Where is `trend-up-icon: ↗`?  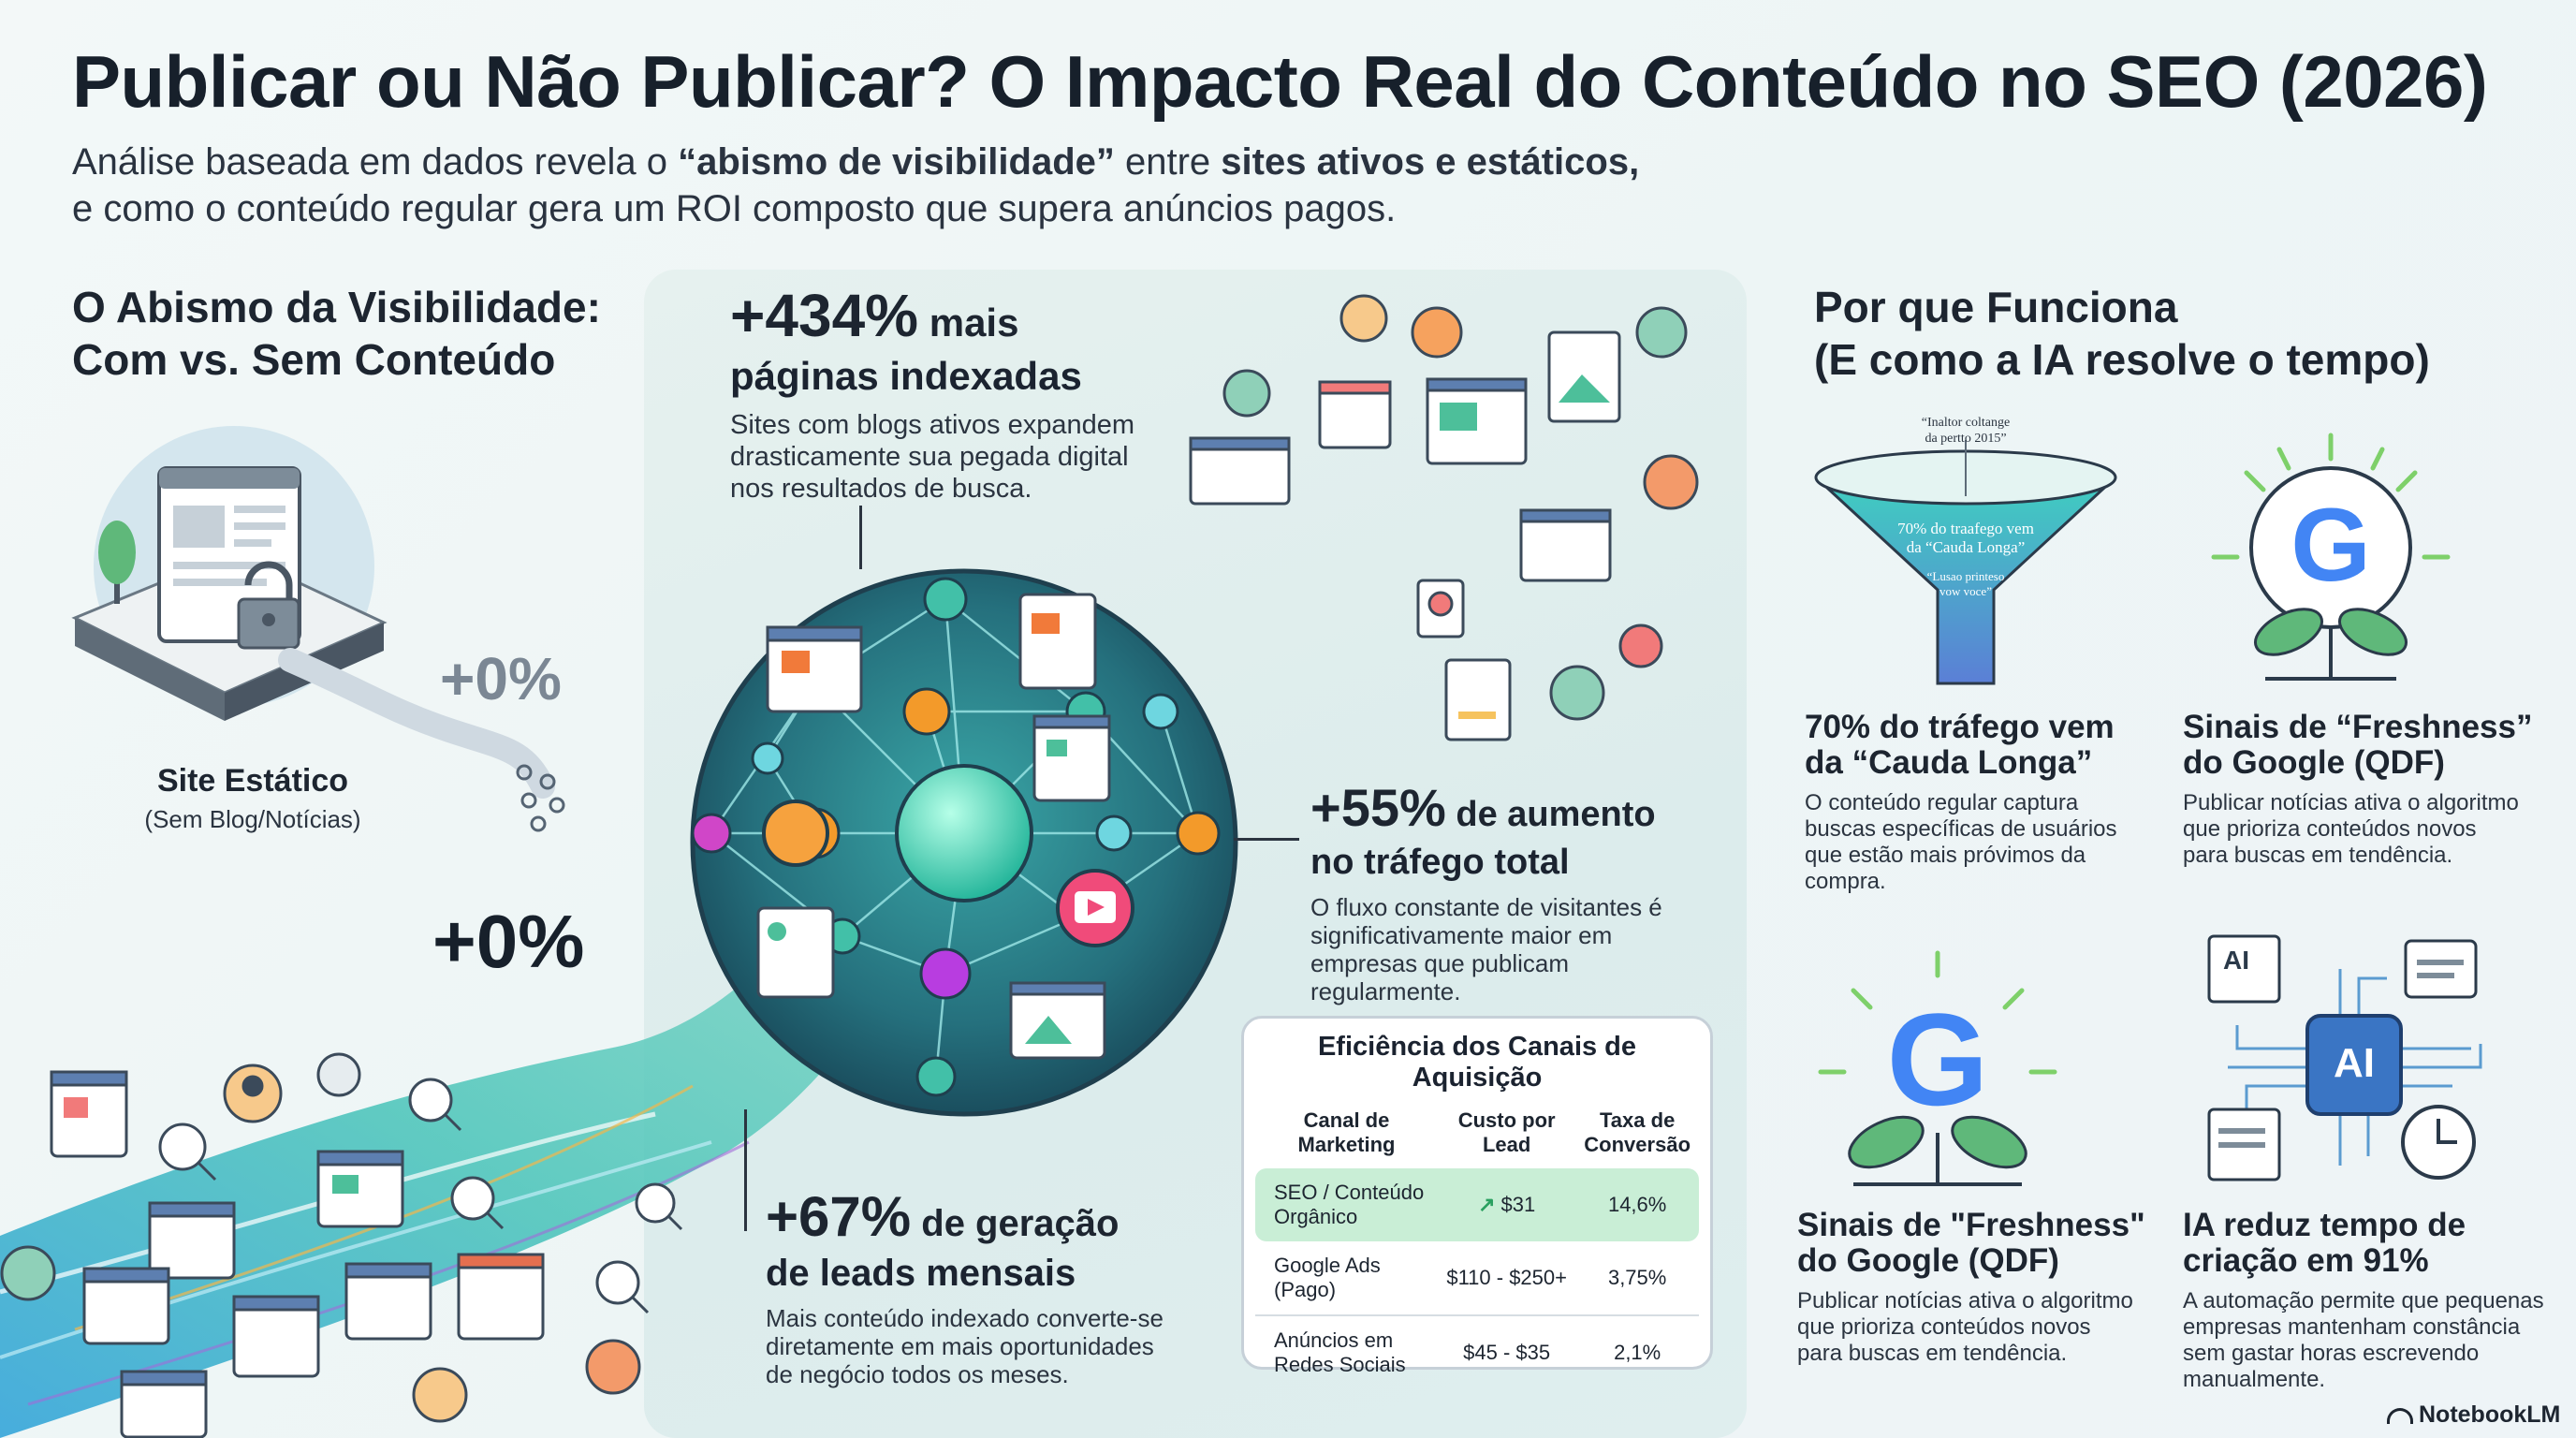
trend-up-icon: ↗ is located at coordinates (1487, 1204).